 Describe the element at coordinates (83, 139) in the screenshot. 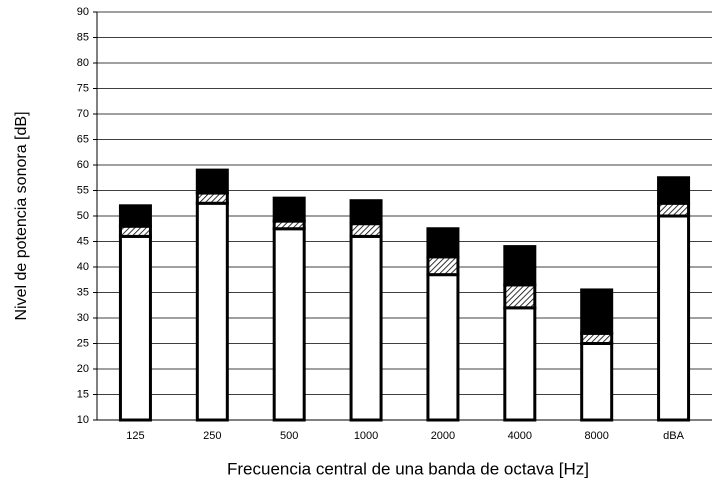

I see `y-tick-label: 65` at that location.